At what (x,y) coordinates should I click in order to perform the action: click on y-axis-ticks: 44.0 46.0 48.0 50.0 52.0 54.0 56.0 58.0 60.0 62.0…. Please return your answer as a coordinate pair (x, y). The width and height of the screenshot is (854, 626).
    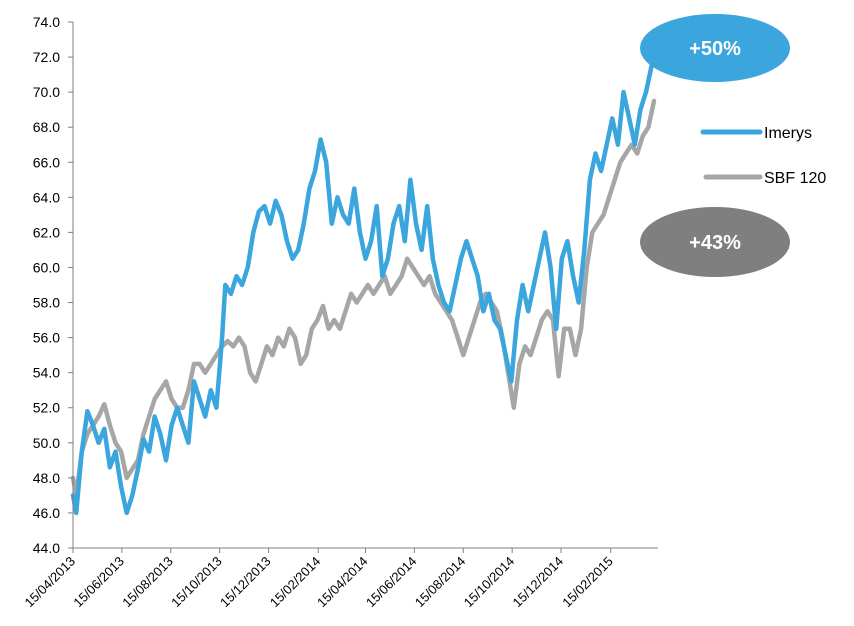
    Looking at the image, I should click on (53, 285).